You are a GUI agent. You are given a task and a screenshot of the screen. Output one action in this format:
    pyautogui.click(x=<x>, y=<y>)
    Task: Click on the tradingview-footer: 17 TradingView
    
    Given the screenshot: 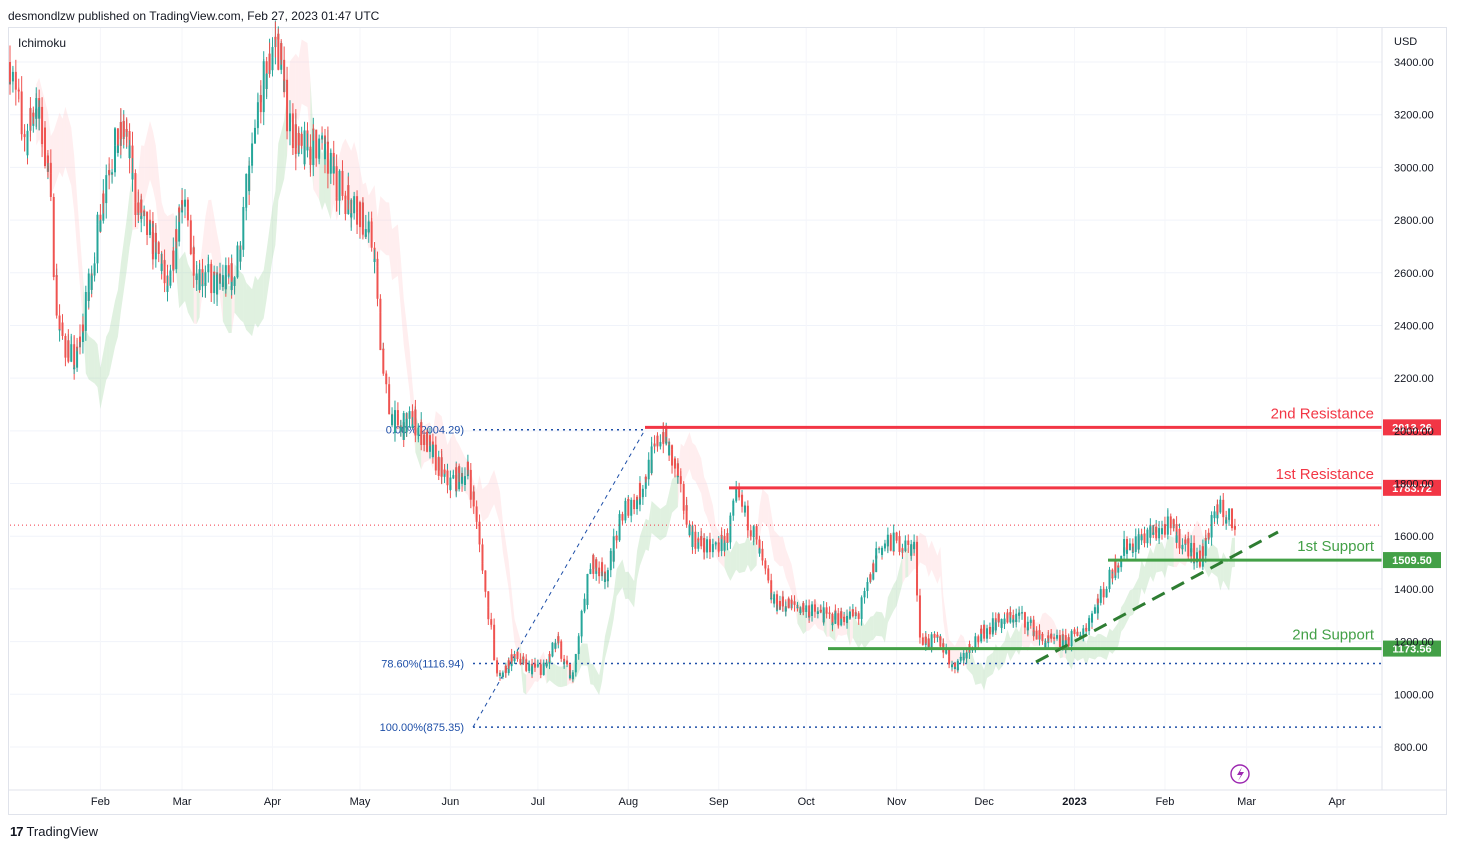 What is the action you would take?
    pyautogui.click(x=54, y=831)
    